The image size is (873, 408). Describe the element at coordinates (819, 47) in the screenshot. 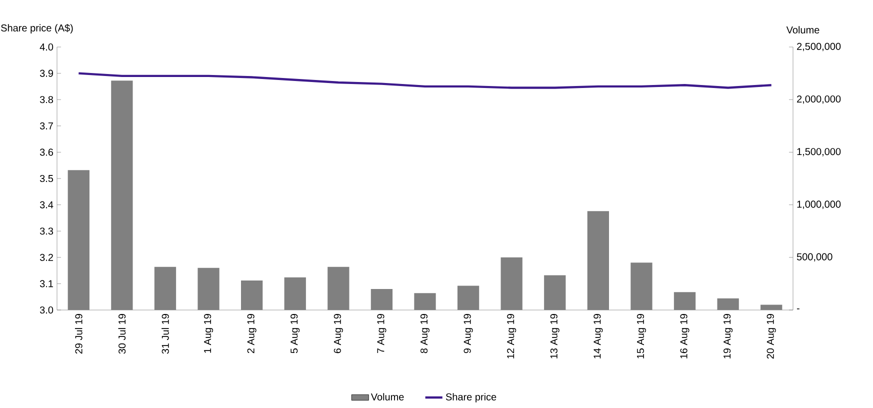

I see `y2-tick-label: 2,500,000` at that location.